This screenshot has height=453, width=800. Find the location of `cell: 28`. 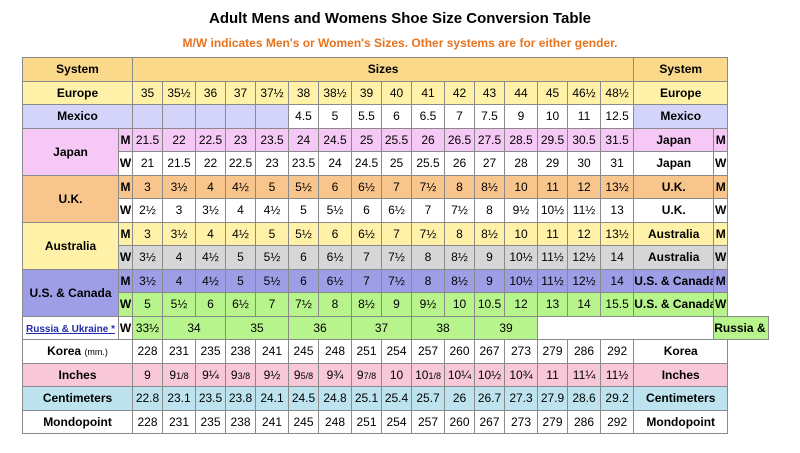

cell: 28 is located at coordinates (521, 163).